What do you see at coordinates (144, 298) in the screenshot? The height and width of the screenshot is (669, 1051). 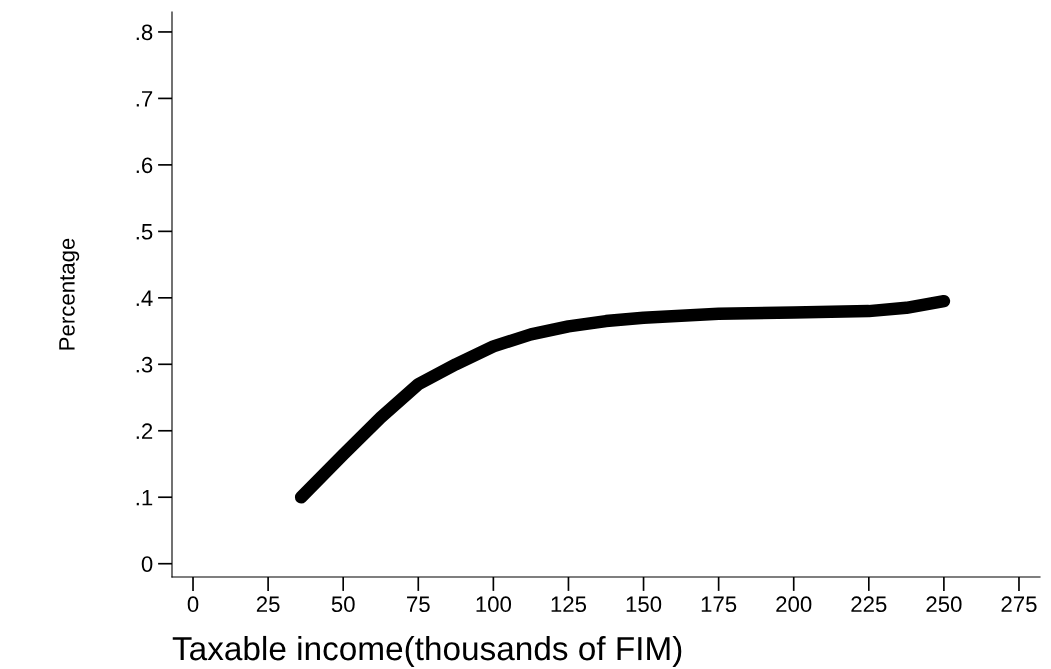 I see `y-tick-label: .4` at bounding box center [144, 298].